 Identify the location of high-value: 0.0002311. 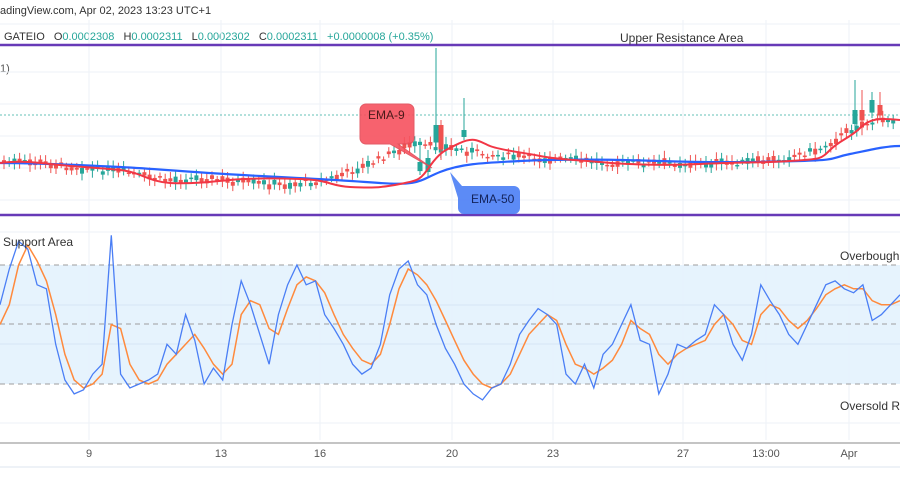
(157, 37).